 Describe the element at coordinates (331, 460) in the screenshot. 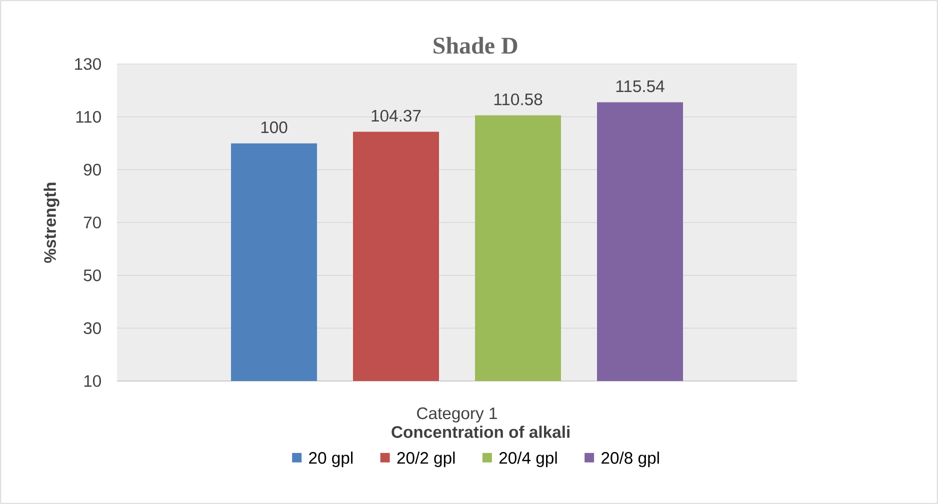

I see `legend-label: 20 gpl` at that location.